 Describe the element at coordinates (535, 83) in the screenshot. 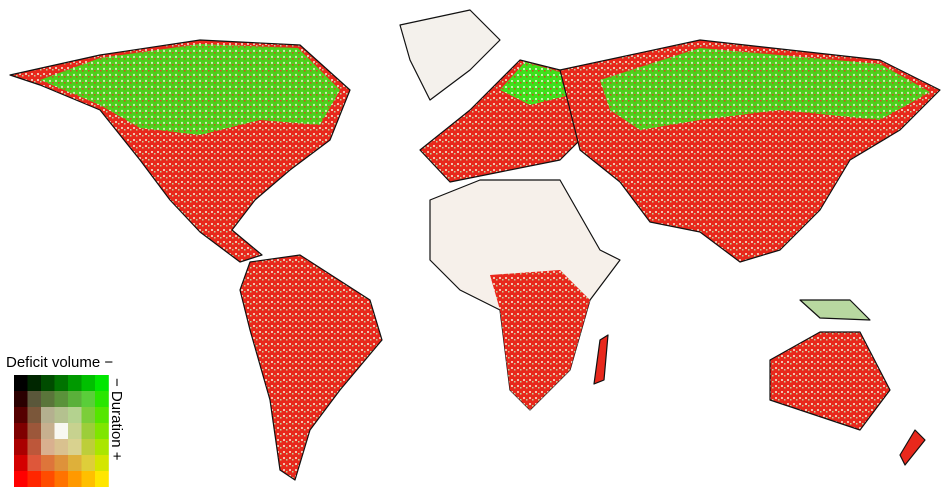

I see `scandinavia-green` at that location.